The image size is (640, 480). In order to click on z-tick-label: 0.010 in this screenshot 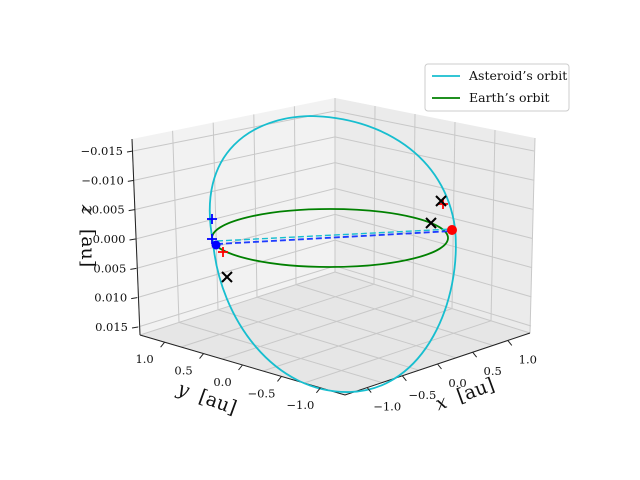, I will do `click(110, 298)`.